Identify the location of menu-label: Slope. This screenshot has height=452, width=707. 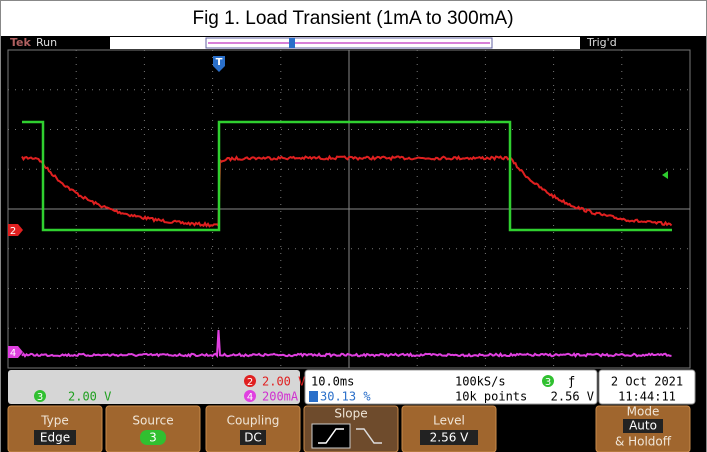
(350, 414).